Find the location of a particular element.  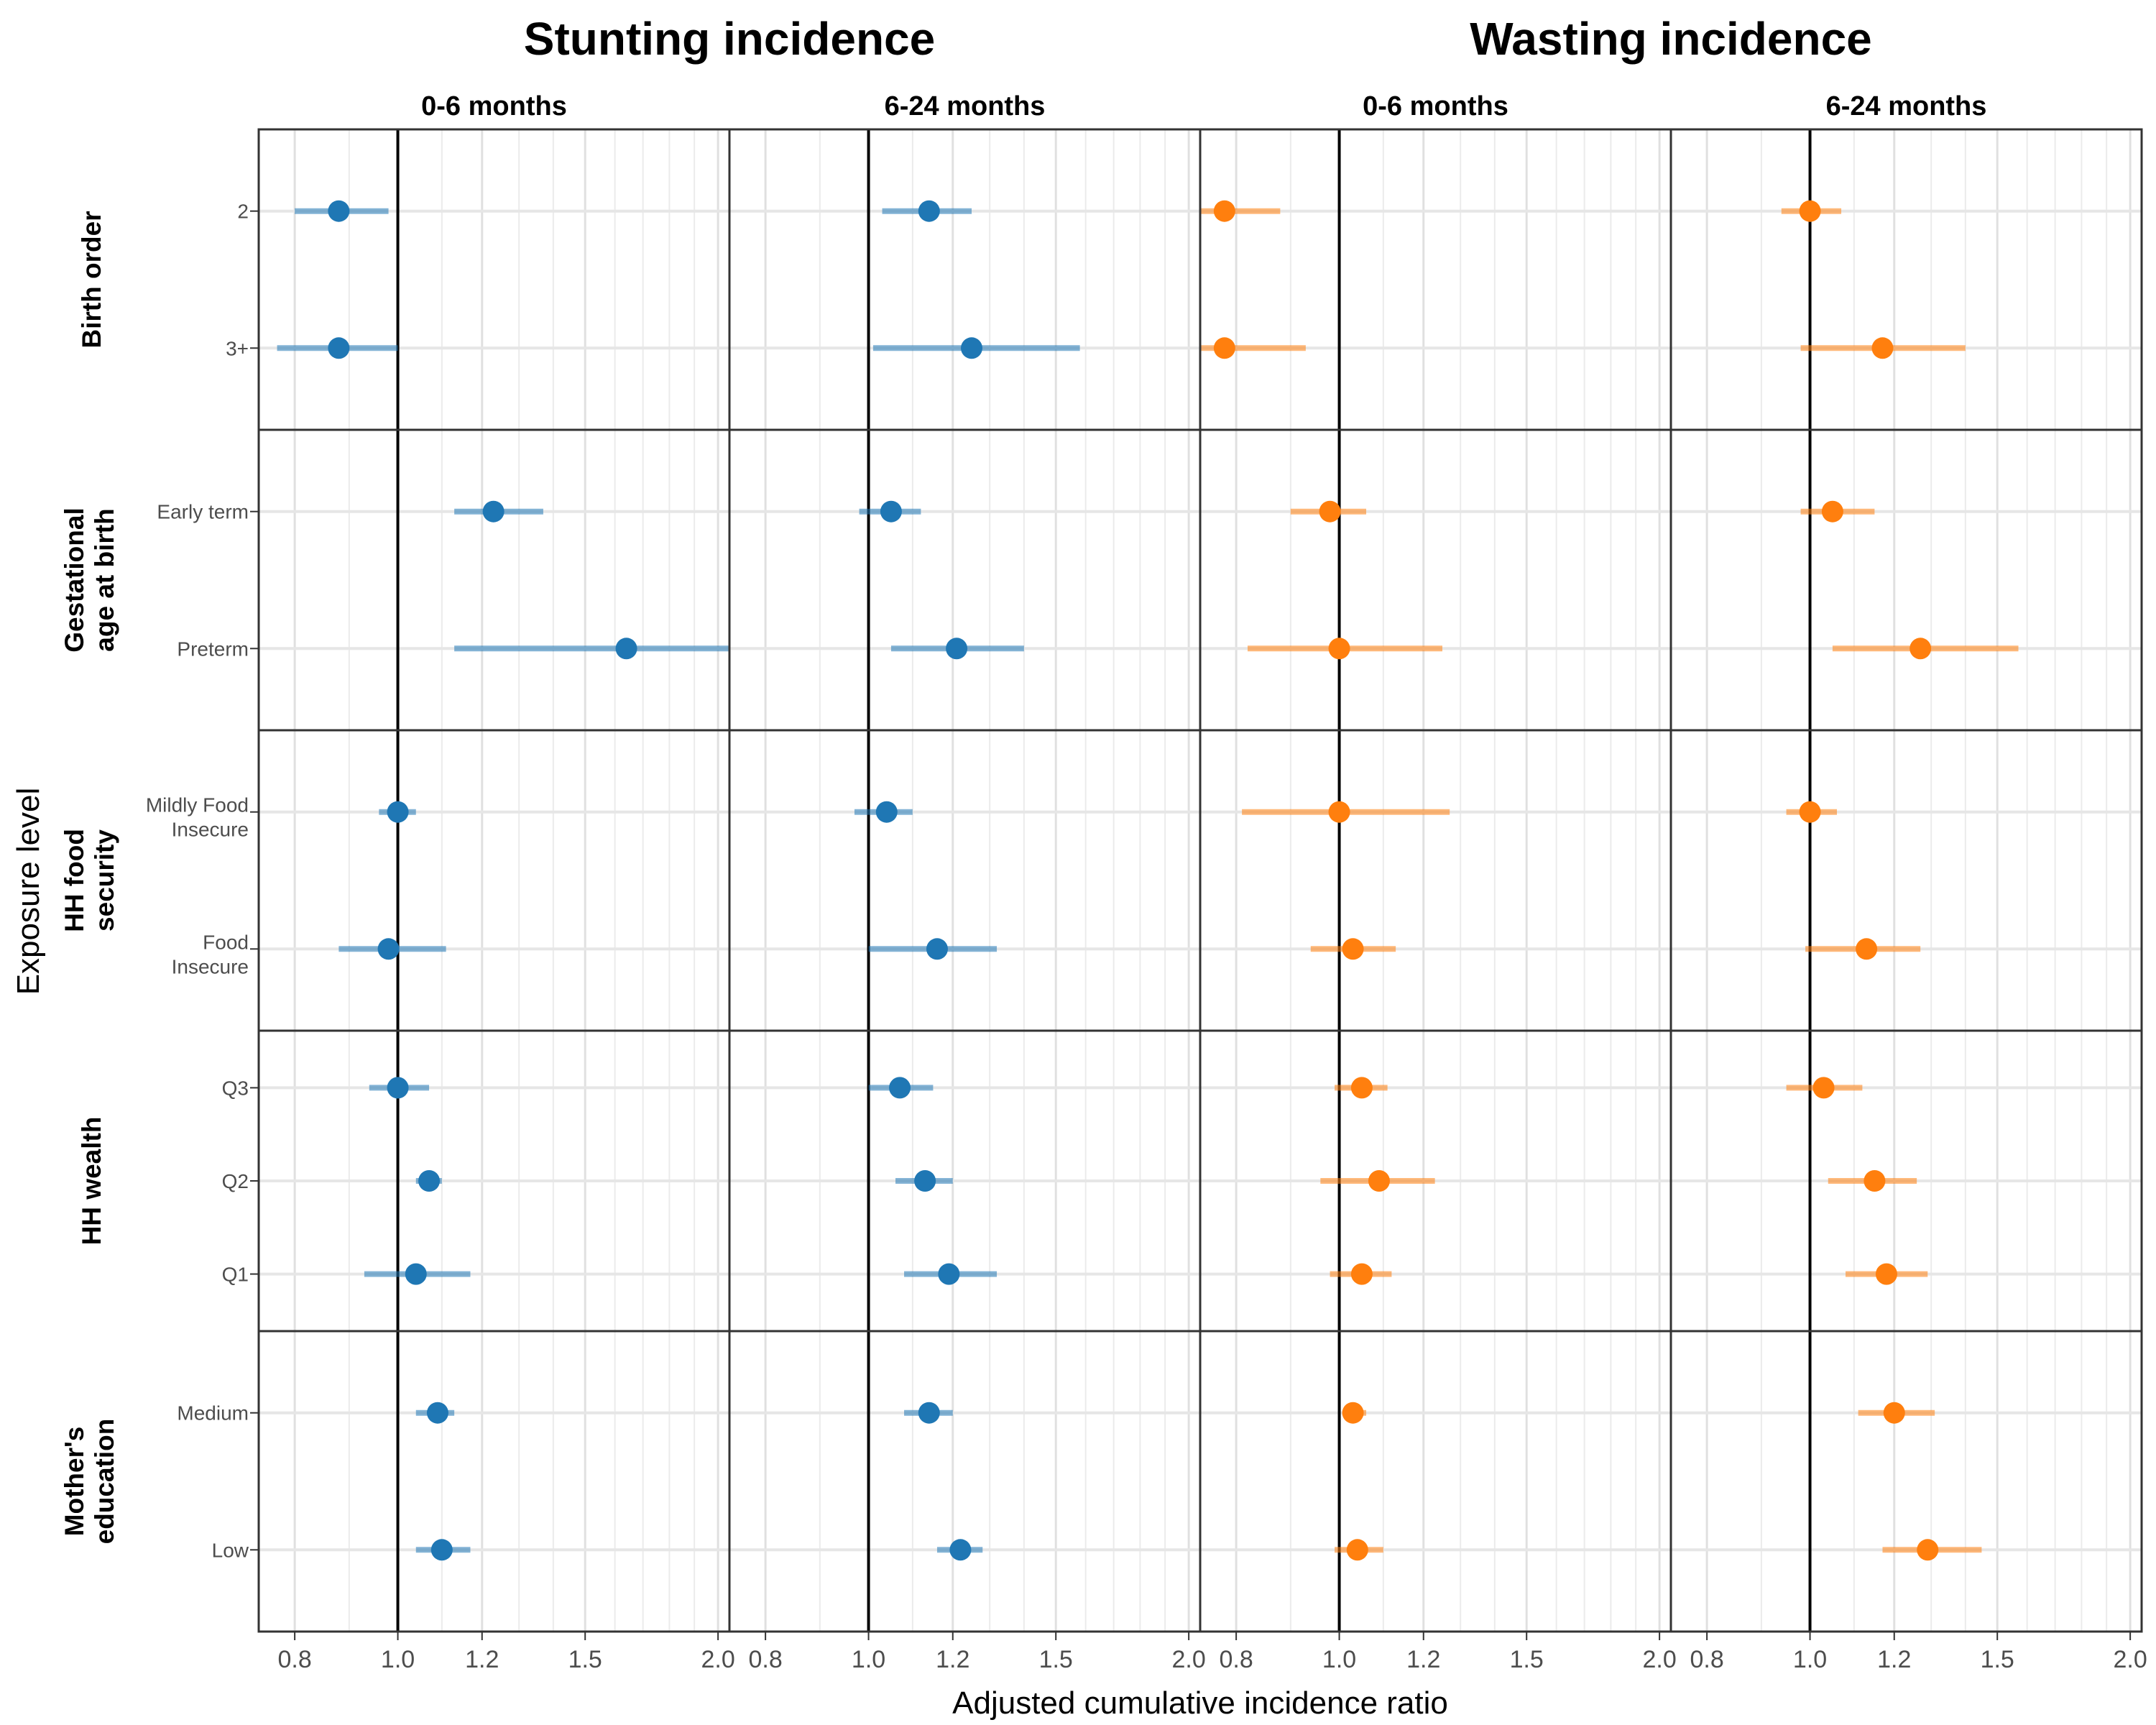

y-tick-line: Mildly Food is located at coordinates (198, 805).